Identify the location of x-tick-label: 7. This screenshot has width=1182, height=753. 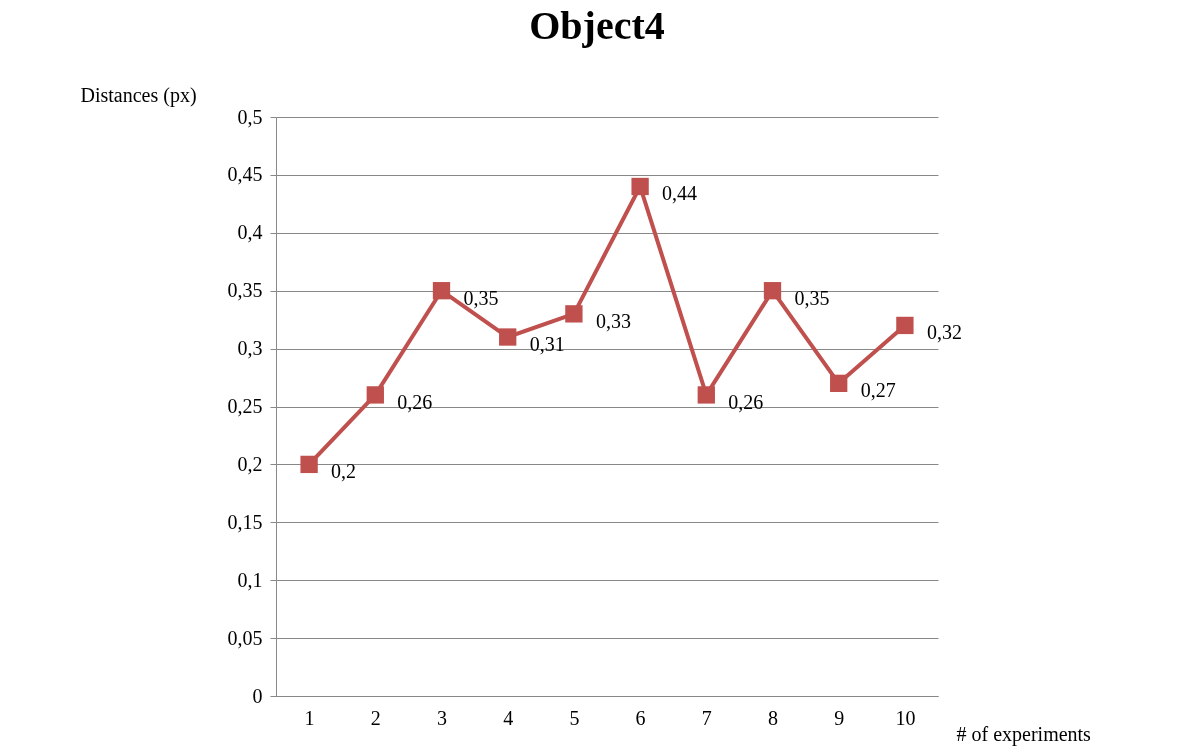
(706, 717).